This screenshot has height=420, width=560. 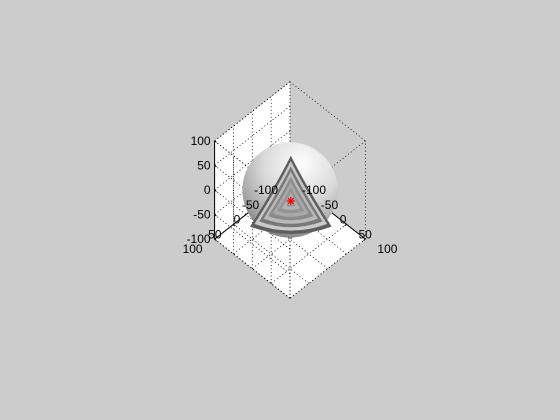 I want to click on marker-star-stroke, so click(x=291, y=201).